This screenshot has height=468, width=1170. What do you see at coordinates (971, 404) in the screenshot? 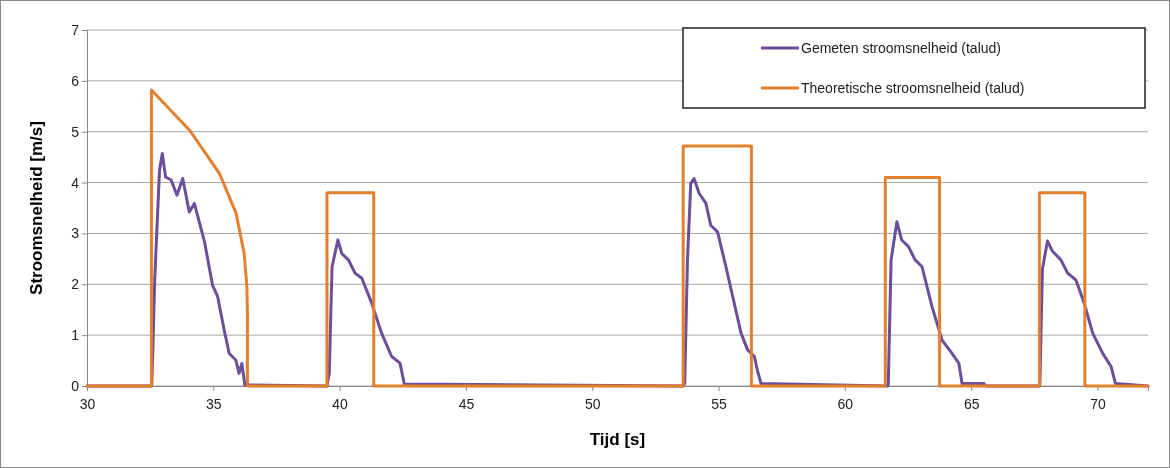
I see `x-tick-label: 65` at bounding box center [971, 404].